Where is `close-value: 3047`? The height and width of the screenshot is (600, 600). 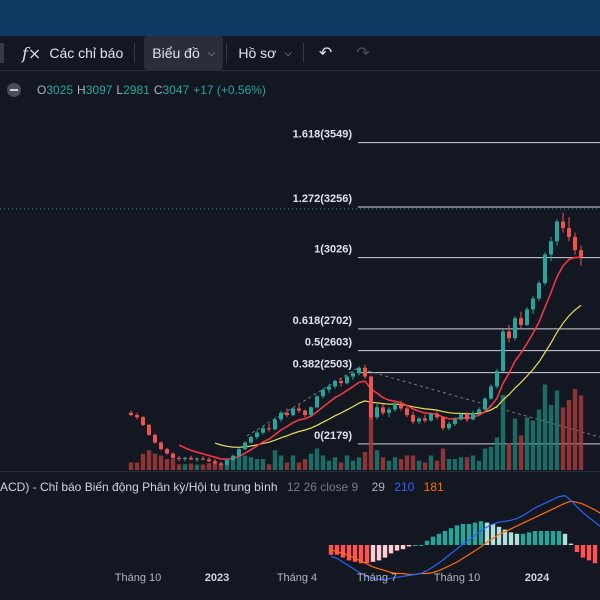 close-value: 3047 is located at coordinates (176, 90).